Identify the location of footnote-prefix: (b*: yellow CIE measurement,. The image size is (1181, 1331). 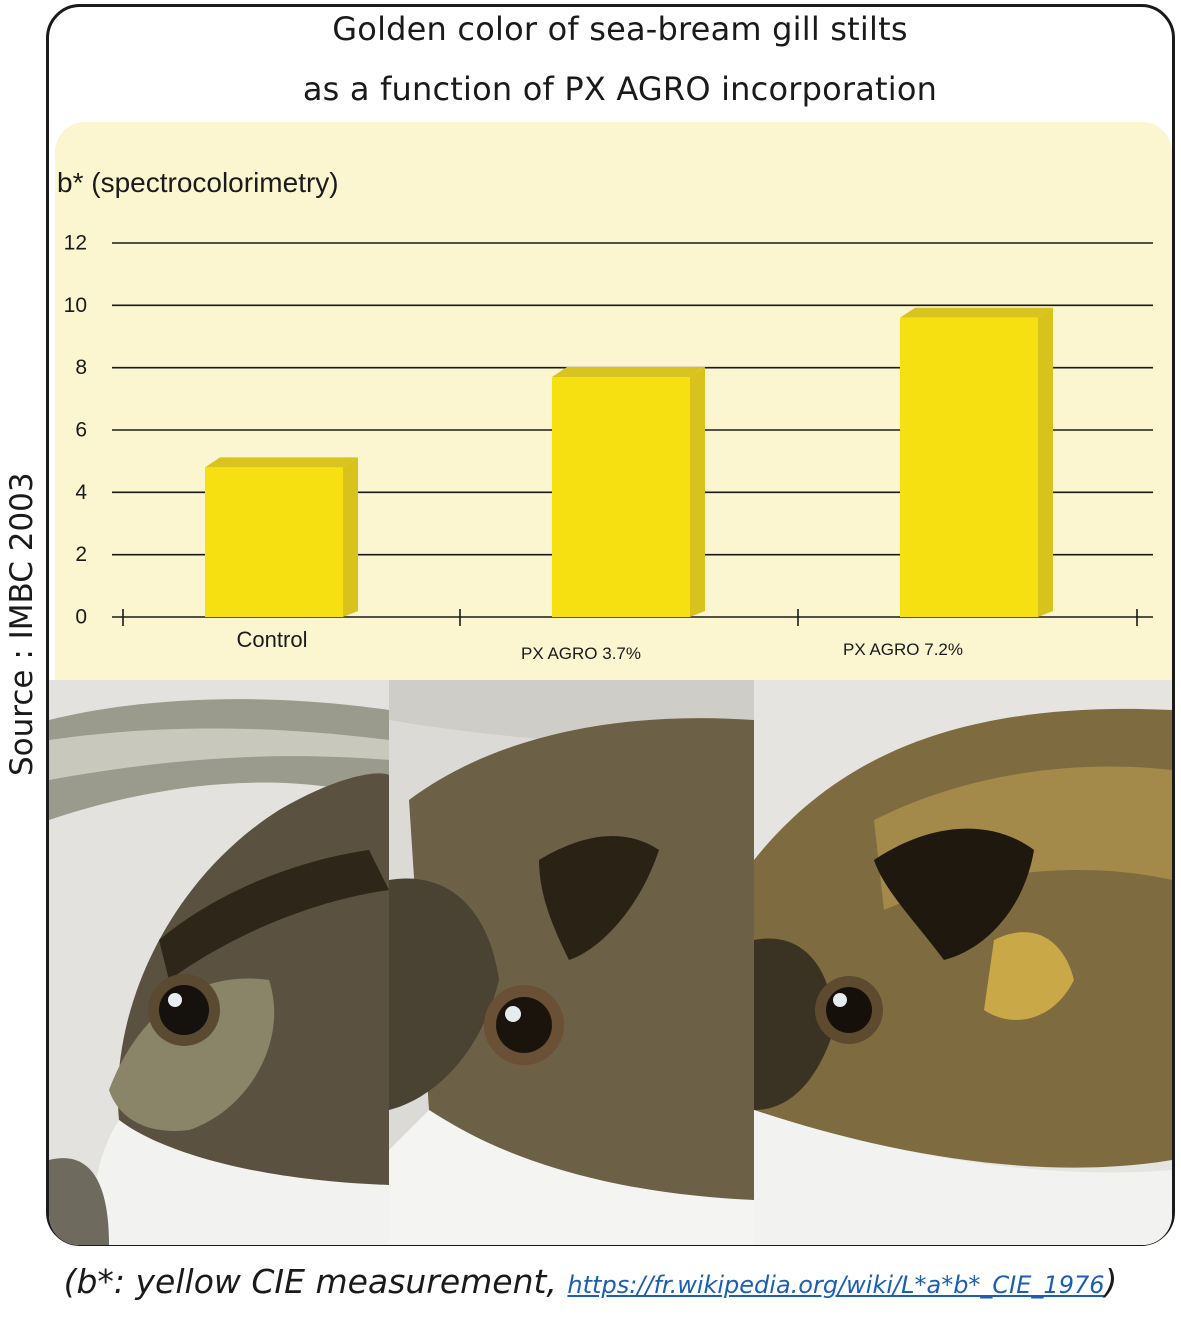
(315, 1281).